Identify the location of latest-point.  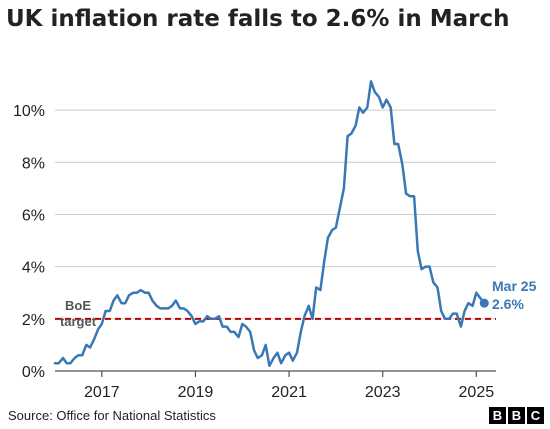
(484, 303).